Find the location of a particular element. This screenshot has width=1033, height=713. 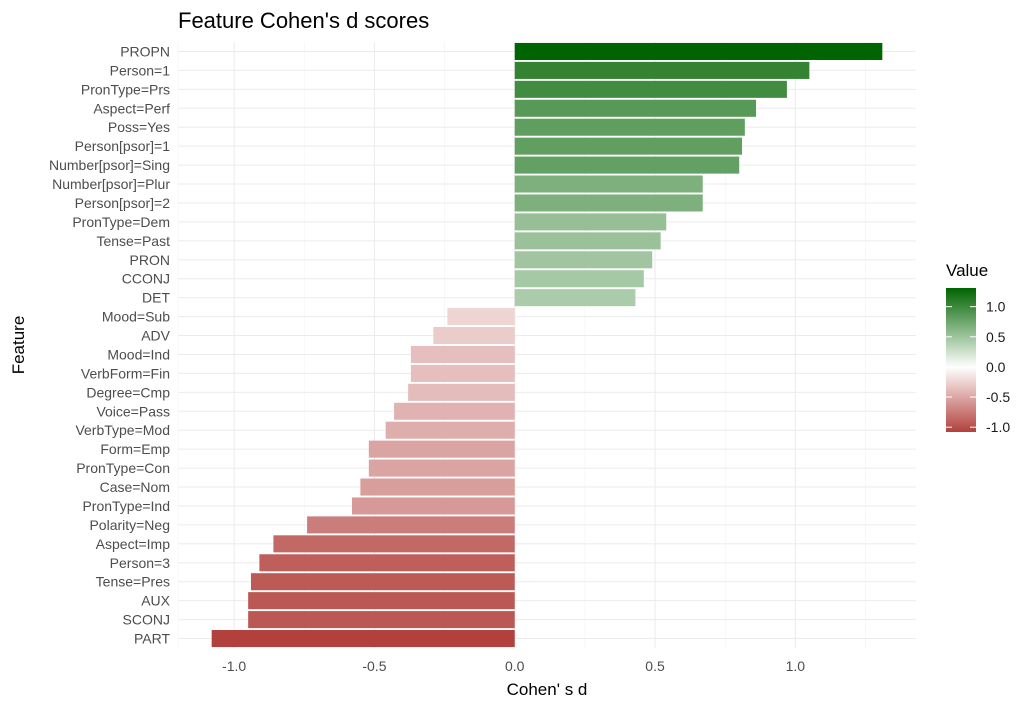

category-label: Person[psor]=1 is located at coordinates (123, 146).